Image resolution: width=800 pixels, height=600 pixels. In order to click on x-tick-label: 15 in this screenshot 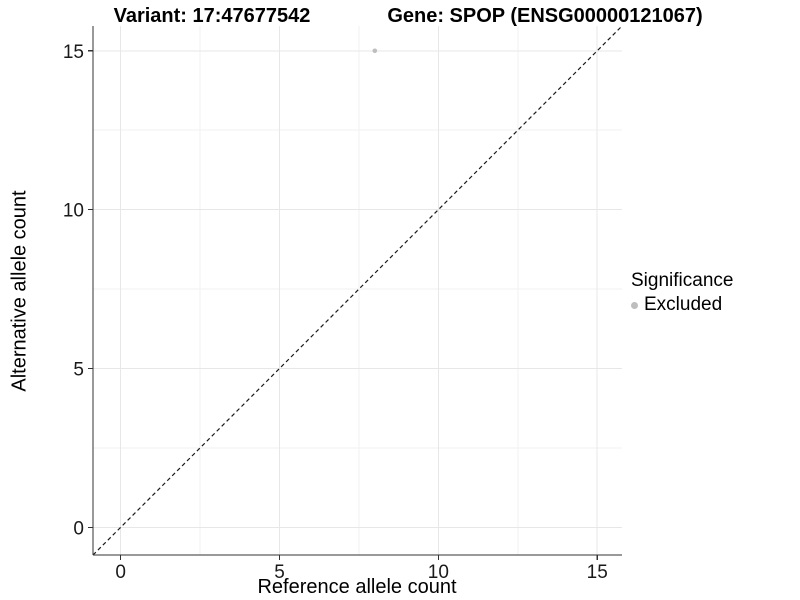, I will do `click(597, 572)`.